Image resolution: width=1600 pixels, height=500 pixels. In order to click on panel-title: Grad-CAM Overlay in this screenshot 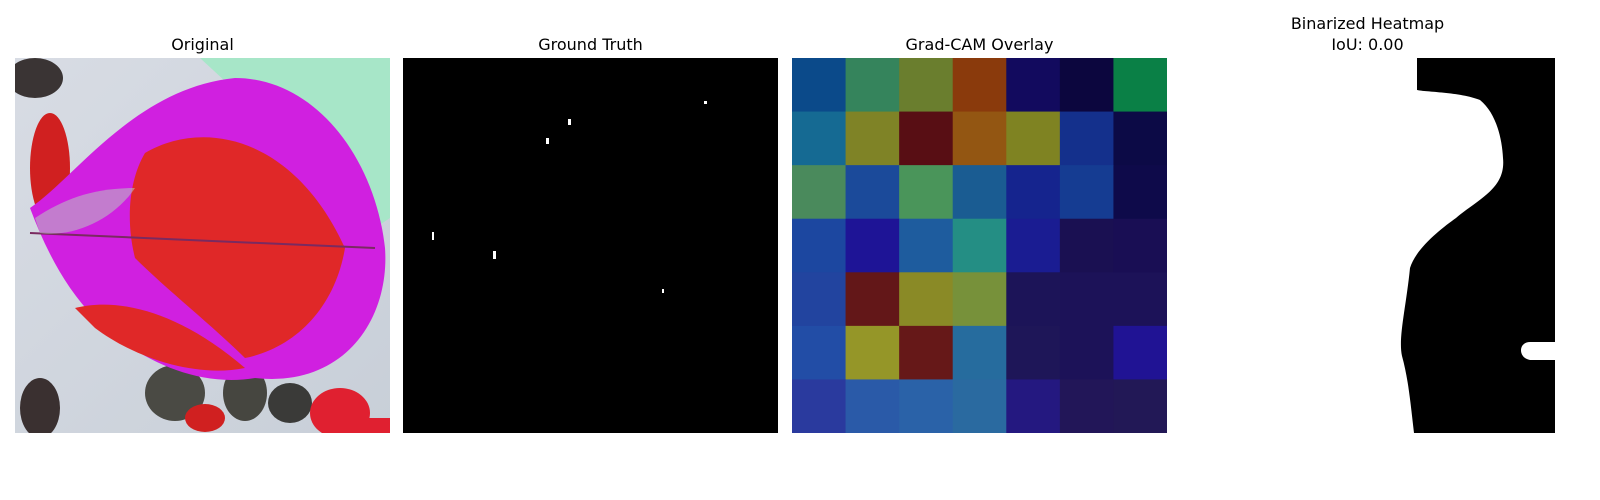, I will do `click(979, 44)`.